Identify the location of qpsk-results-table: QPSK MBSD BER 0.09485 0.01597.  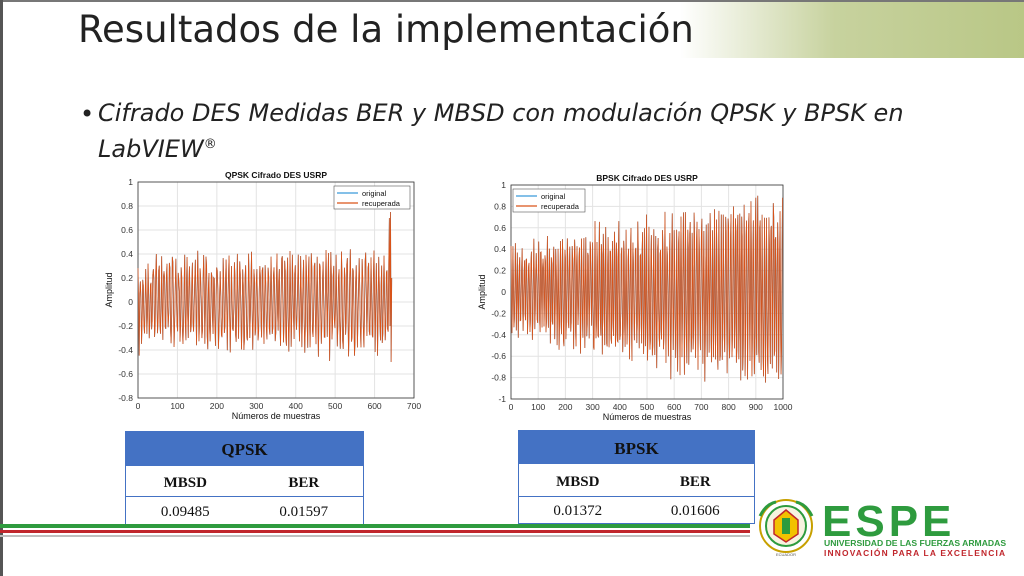
(244, 478).